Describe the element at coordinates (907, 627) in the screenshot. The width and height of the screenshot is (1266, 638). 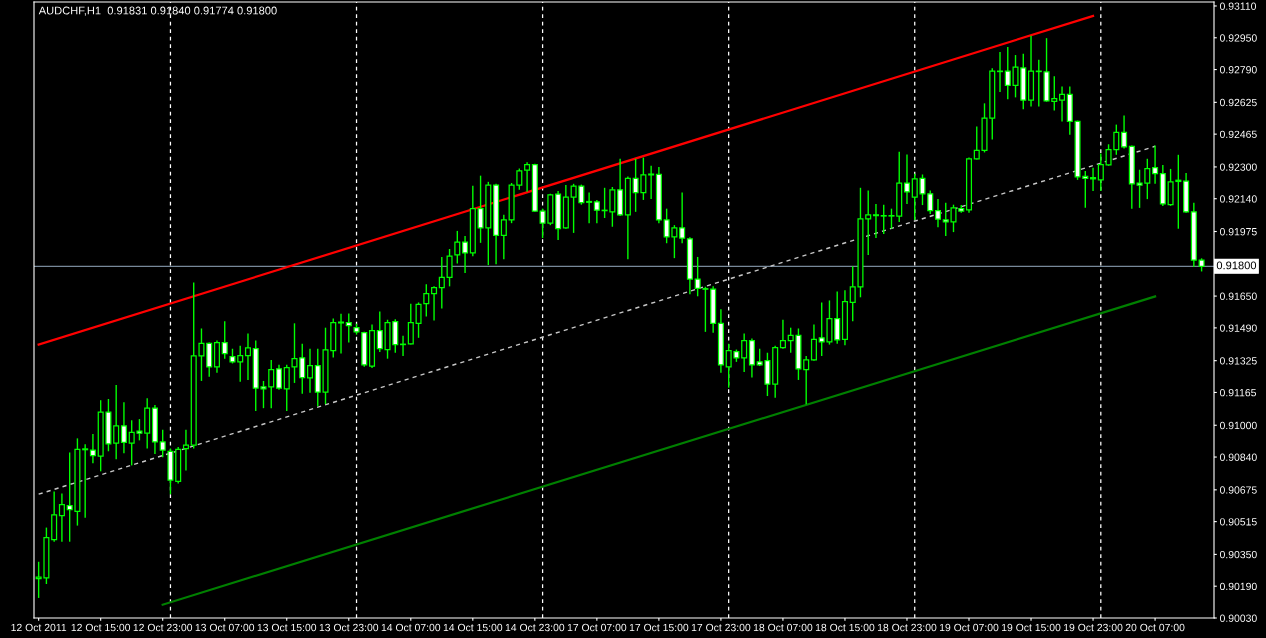
I see `x-tick-label: 18 Oct 23:00` at that location.